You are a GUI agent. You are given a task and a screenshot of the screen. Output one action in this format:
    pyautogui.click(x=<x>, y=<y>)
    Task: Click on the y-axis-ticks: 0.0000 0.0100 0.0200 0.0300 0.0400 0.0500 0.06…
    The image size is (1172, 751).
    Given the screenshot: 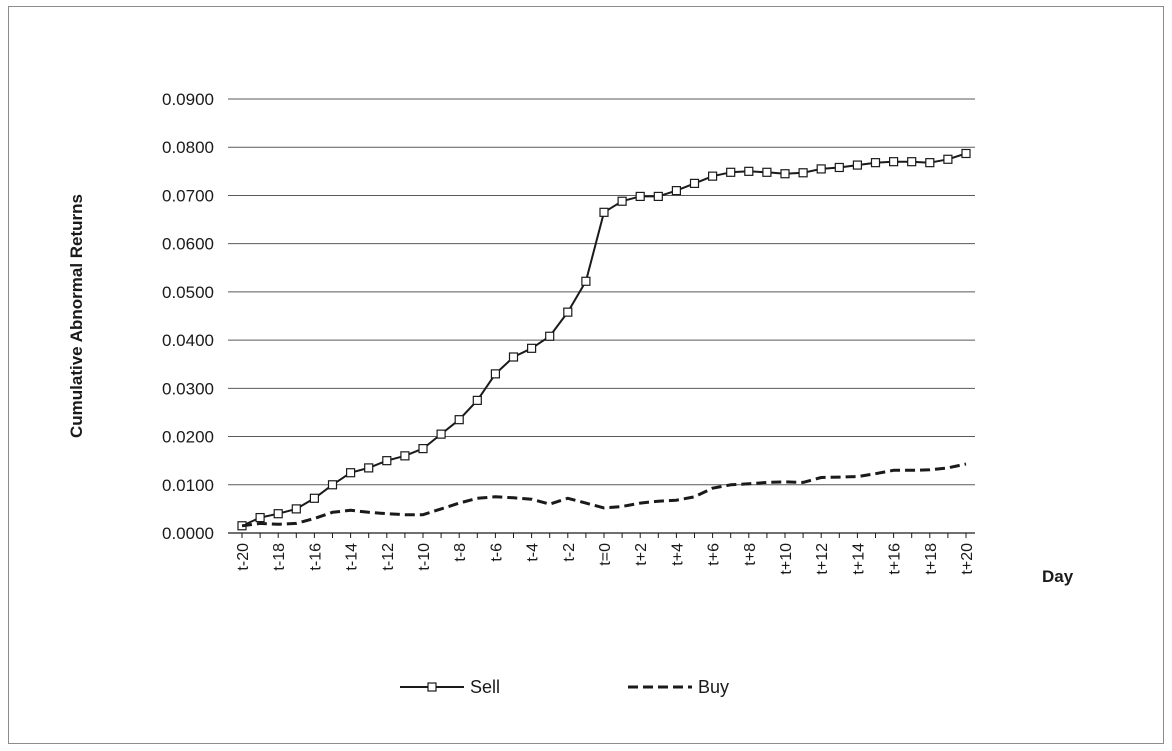 What is the action you would take?
    pyautogui.click(x=188, y=316)
    